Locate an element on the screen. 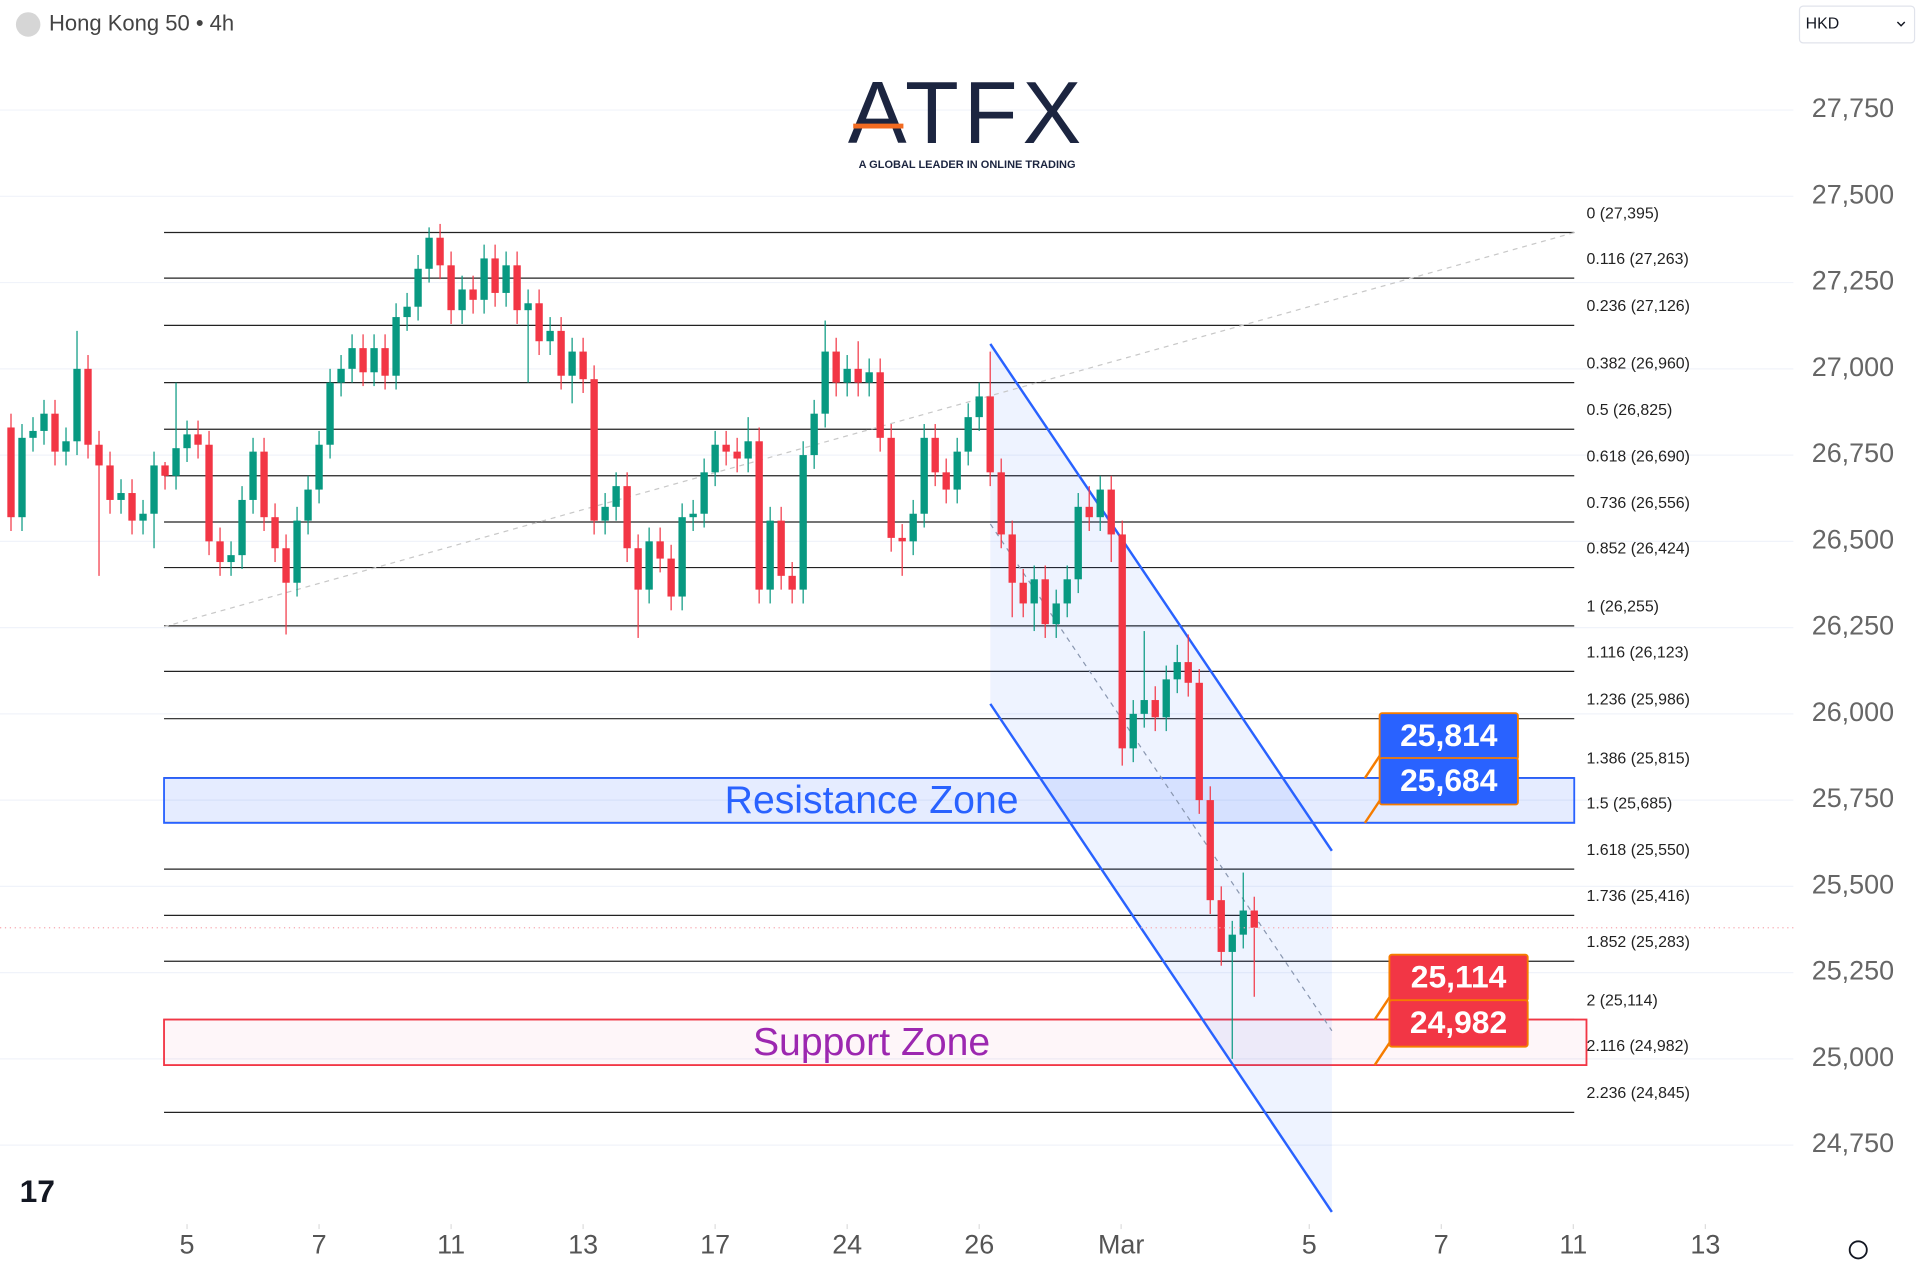 Image resolution: width=1917 pixels, height=1278 pixels. x-tick-label: 26 is located at coordinates (979, 1244).